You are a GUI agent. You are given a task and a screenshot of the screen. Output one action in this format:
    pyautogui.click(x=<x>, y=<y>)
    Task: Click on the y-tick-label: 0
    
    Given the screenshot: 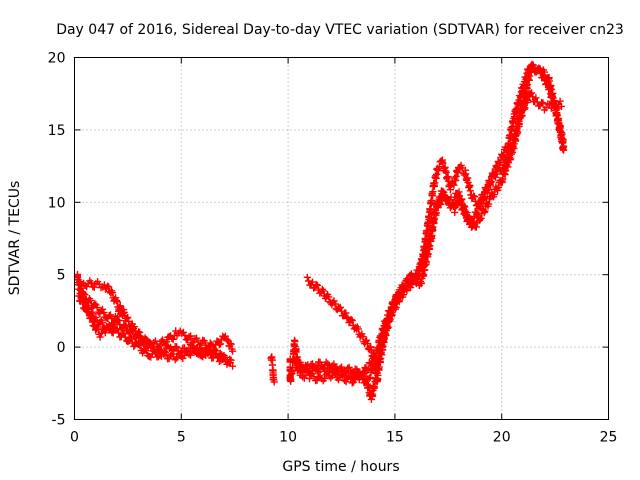 What is the action you would take?
    pyautogui.click(x=61, y=348)
    